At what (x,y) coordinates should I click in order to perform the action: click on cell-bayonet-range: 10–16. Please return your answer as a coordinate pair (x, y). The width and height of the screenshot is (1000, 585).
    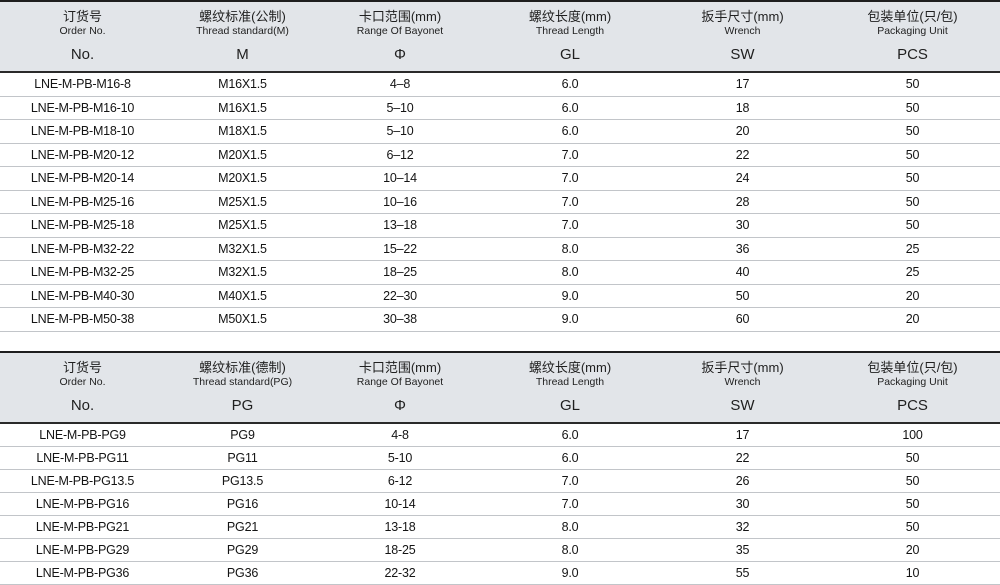
    Looking at the image, I should click on (400, 202).